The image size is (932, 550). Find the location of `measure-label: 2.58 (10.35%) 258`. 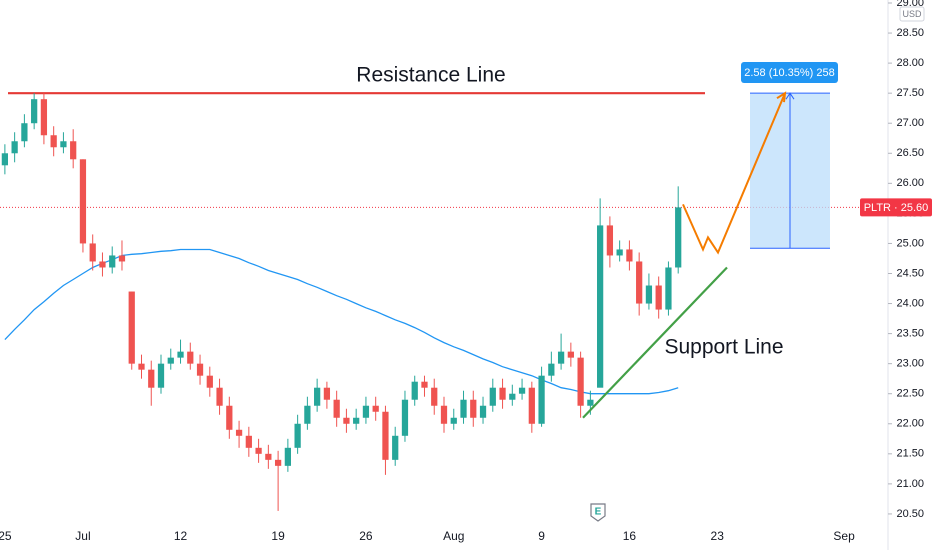

measure-label: 2.58 (10.35%) 258 is located at coordinates (789, 73).